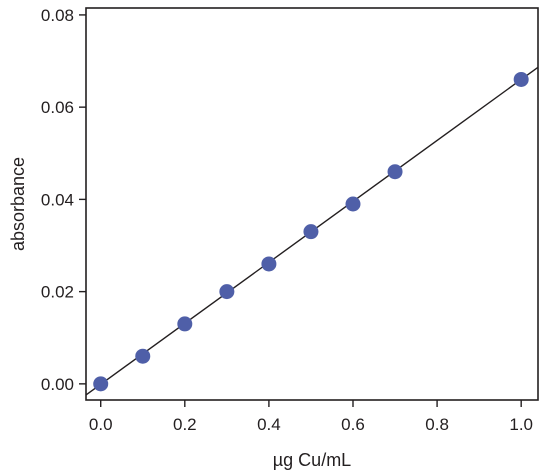  I want to click on x-tick-label: 1.0, so click(521, 424).